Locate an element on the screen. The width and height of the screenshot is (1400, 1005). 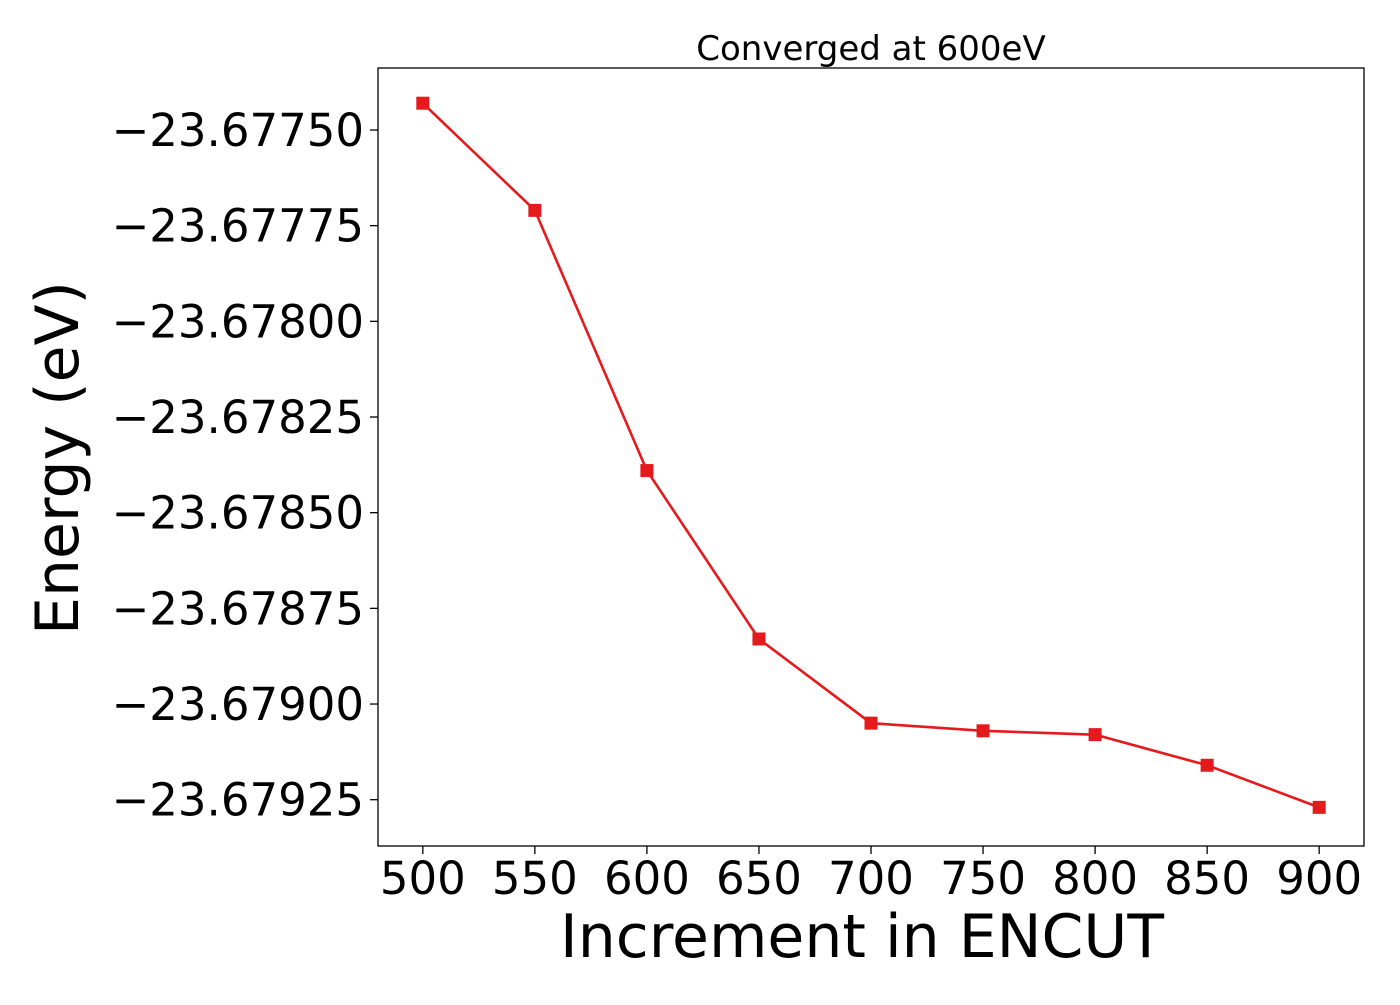
x-tick-label: 750 is located at coordinates (983, 878).